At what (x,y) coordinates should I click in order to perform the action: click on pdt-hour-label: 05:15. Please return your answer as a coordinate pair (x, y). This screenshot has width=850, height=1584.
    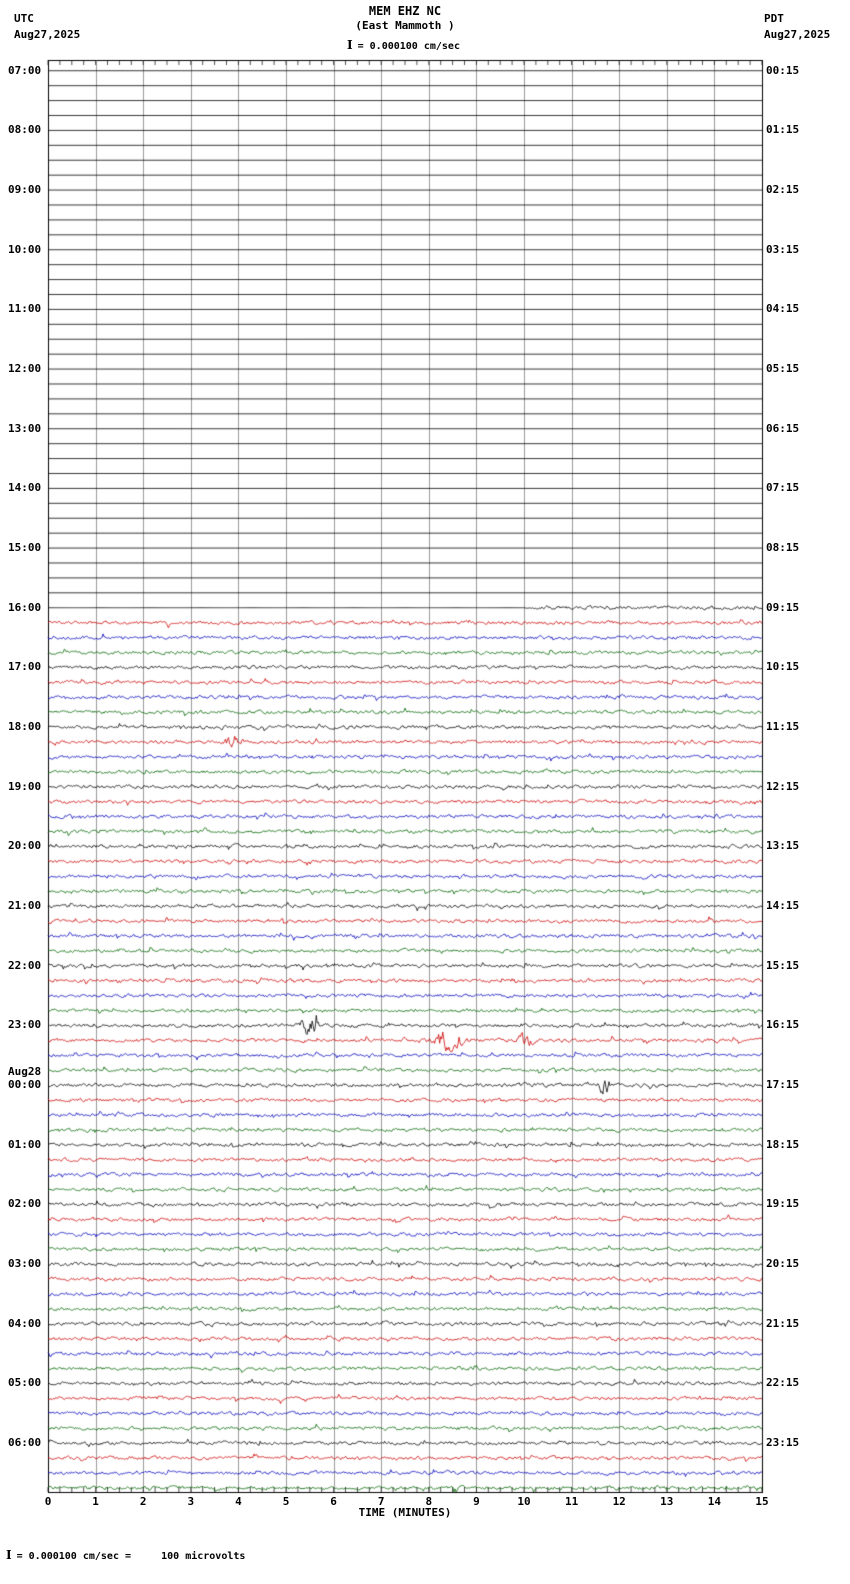
    Looking at the image, I should click on (783, 369).